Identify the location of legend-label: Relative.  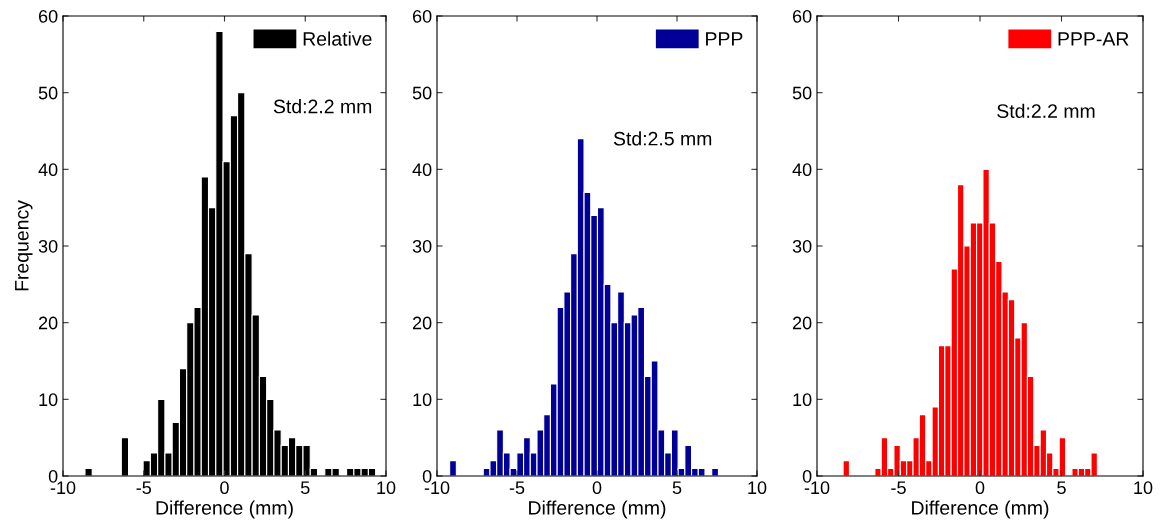
(337, 38).